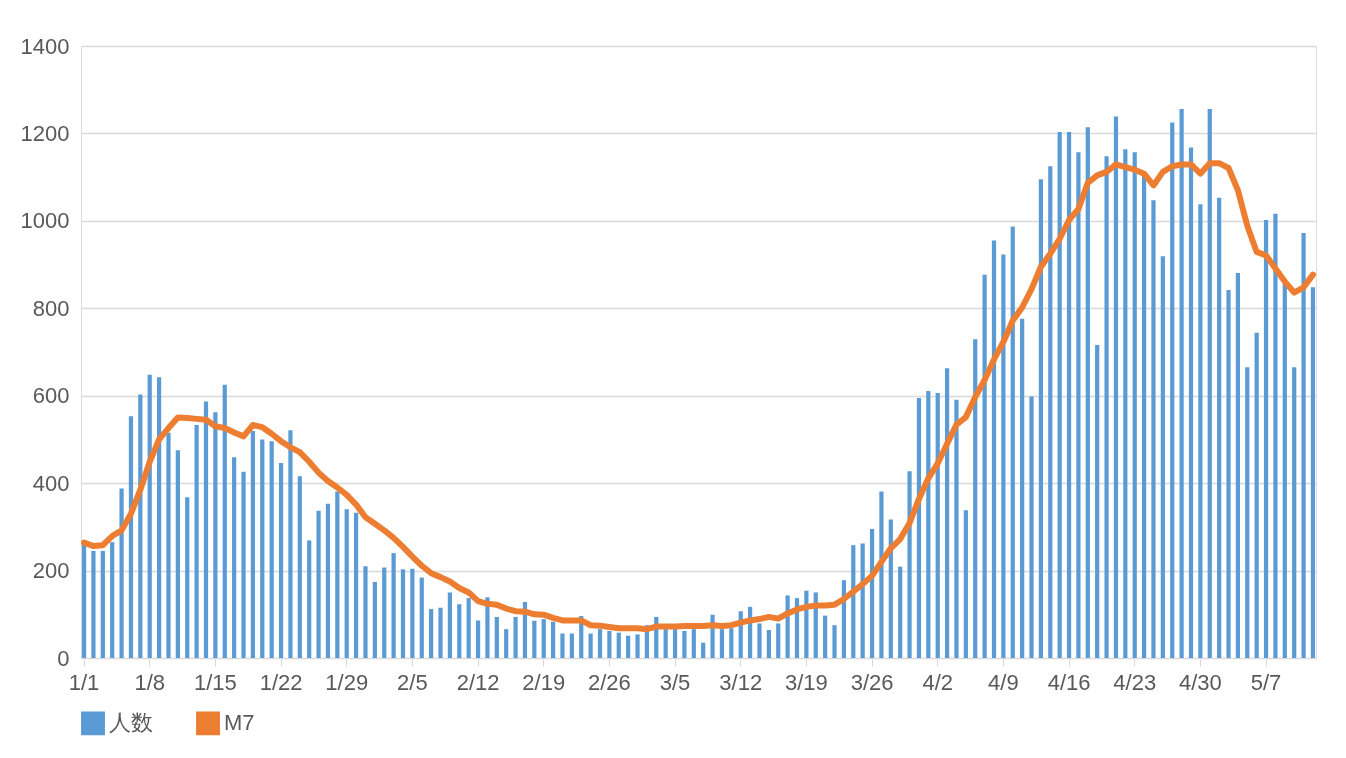 The image size is (1346, 758). Describe the element at coordinates (675, 682) in the screenshot. I see `x-tick-label: 3/5` at that location.